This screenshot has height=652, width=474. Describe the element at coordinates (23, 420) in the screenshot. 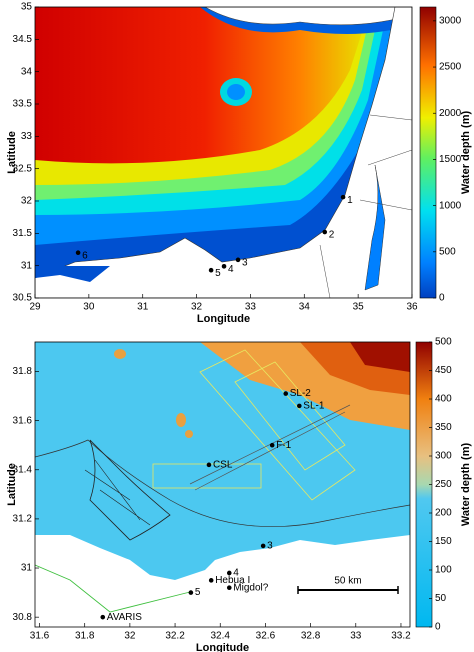

I see `y-tick-label: 31.6` at that location.